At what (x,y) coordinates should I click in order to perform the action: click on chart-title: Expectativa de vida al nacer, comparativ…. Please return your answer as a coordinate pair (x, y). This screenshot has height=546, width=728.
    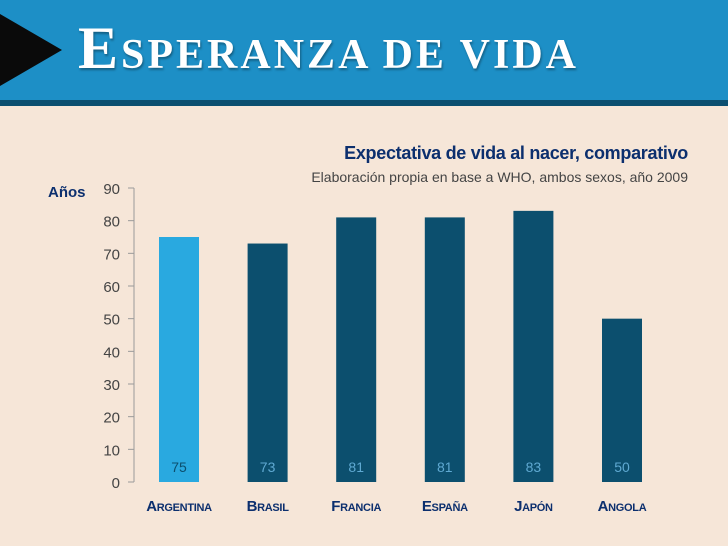
    Looking at the image, I should click on (516, 153).